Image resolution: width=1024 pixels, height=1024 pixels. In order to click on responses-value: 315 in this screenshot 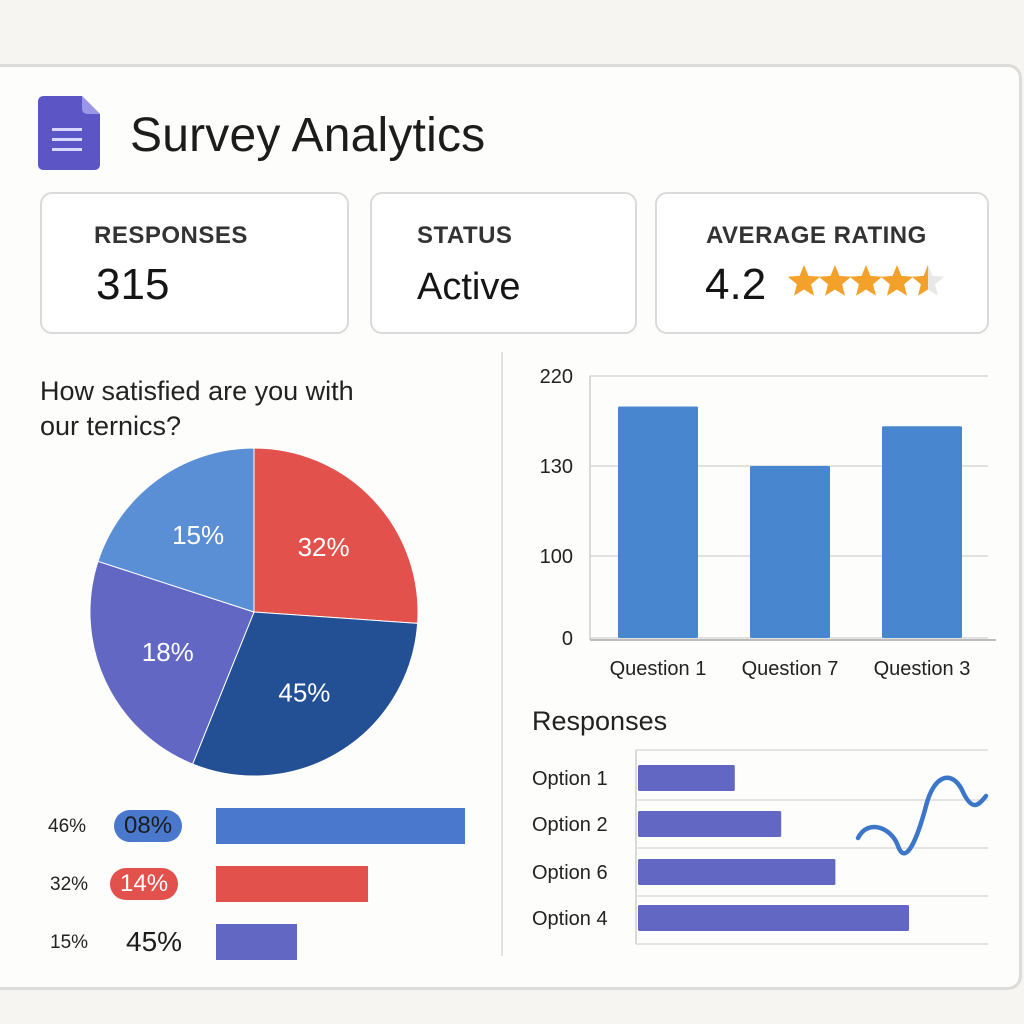, I will do `click(133, 284)`.